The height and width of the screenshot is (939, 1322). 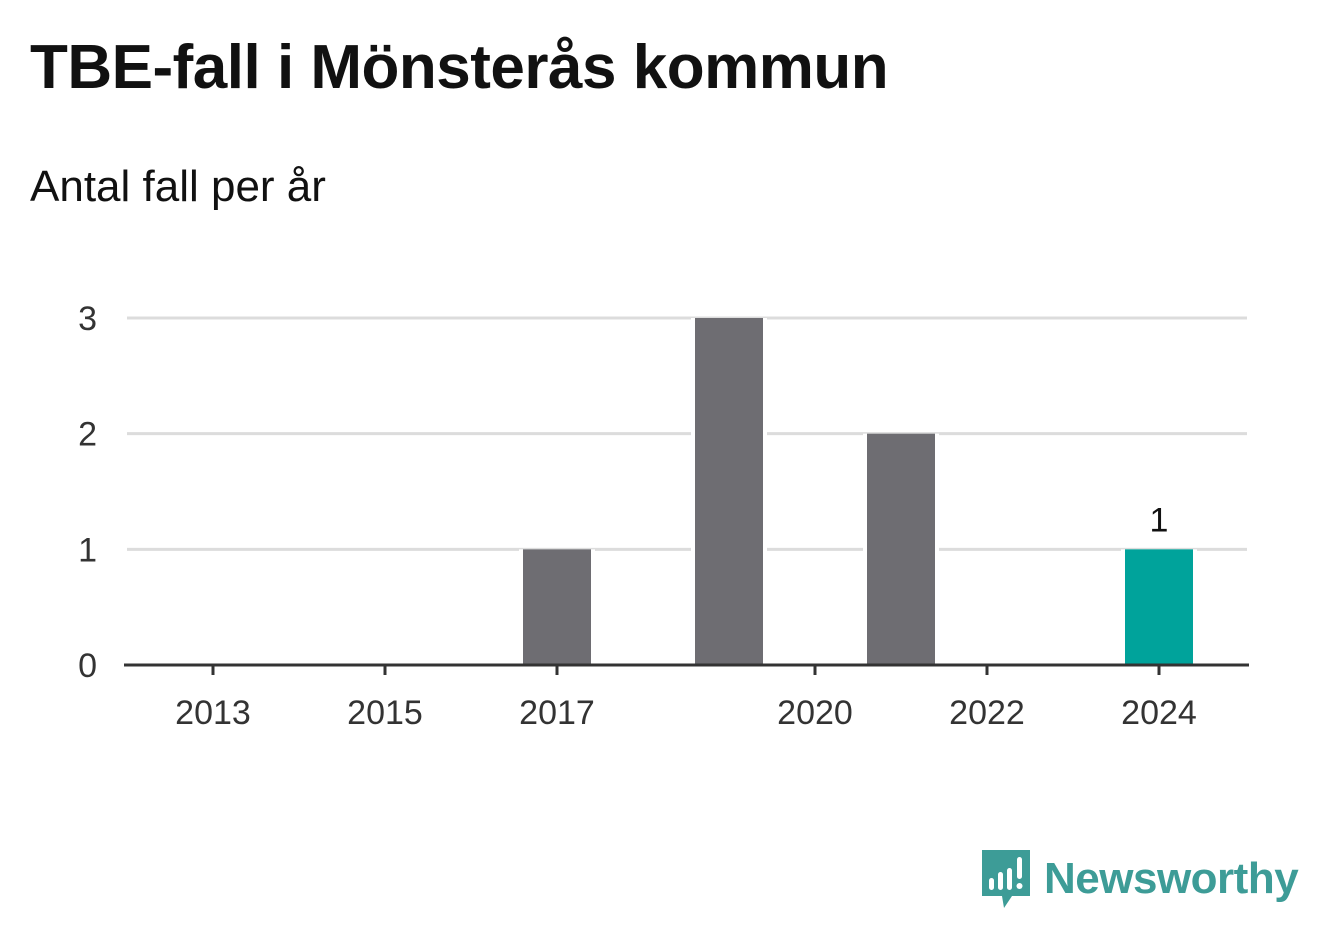 I want to click on y-tick-label: 2, so click(x=87, y=435).